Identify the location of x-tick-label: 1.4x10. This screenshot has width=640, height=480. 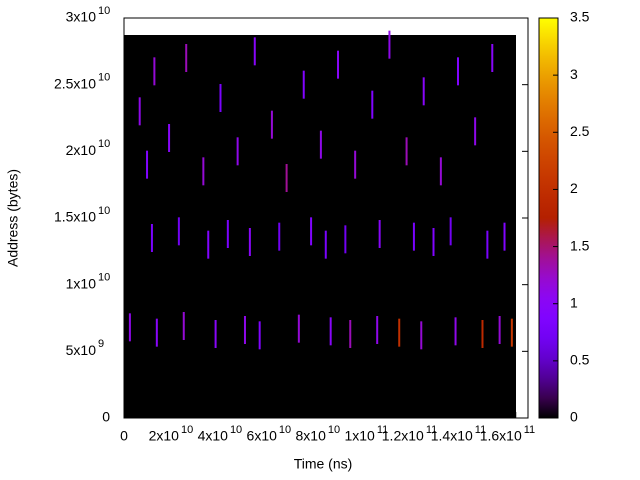
(452, 436).